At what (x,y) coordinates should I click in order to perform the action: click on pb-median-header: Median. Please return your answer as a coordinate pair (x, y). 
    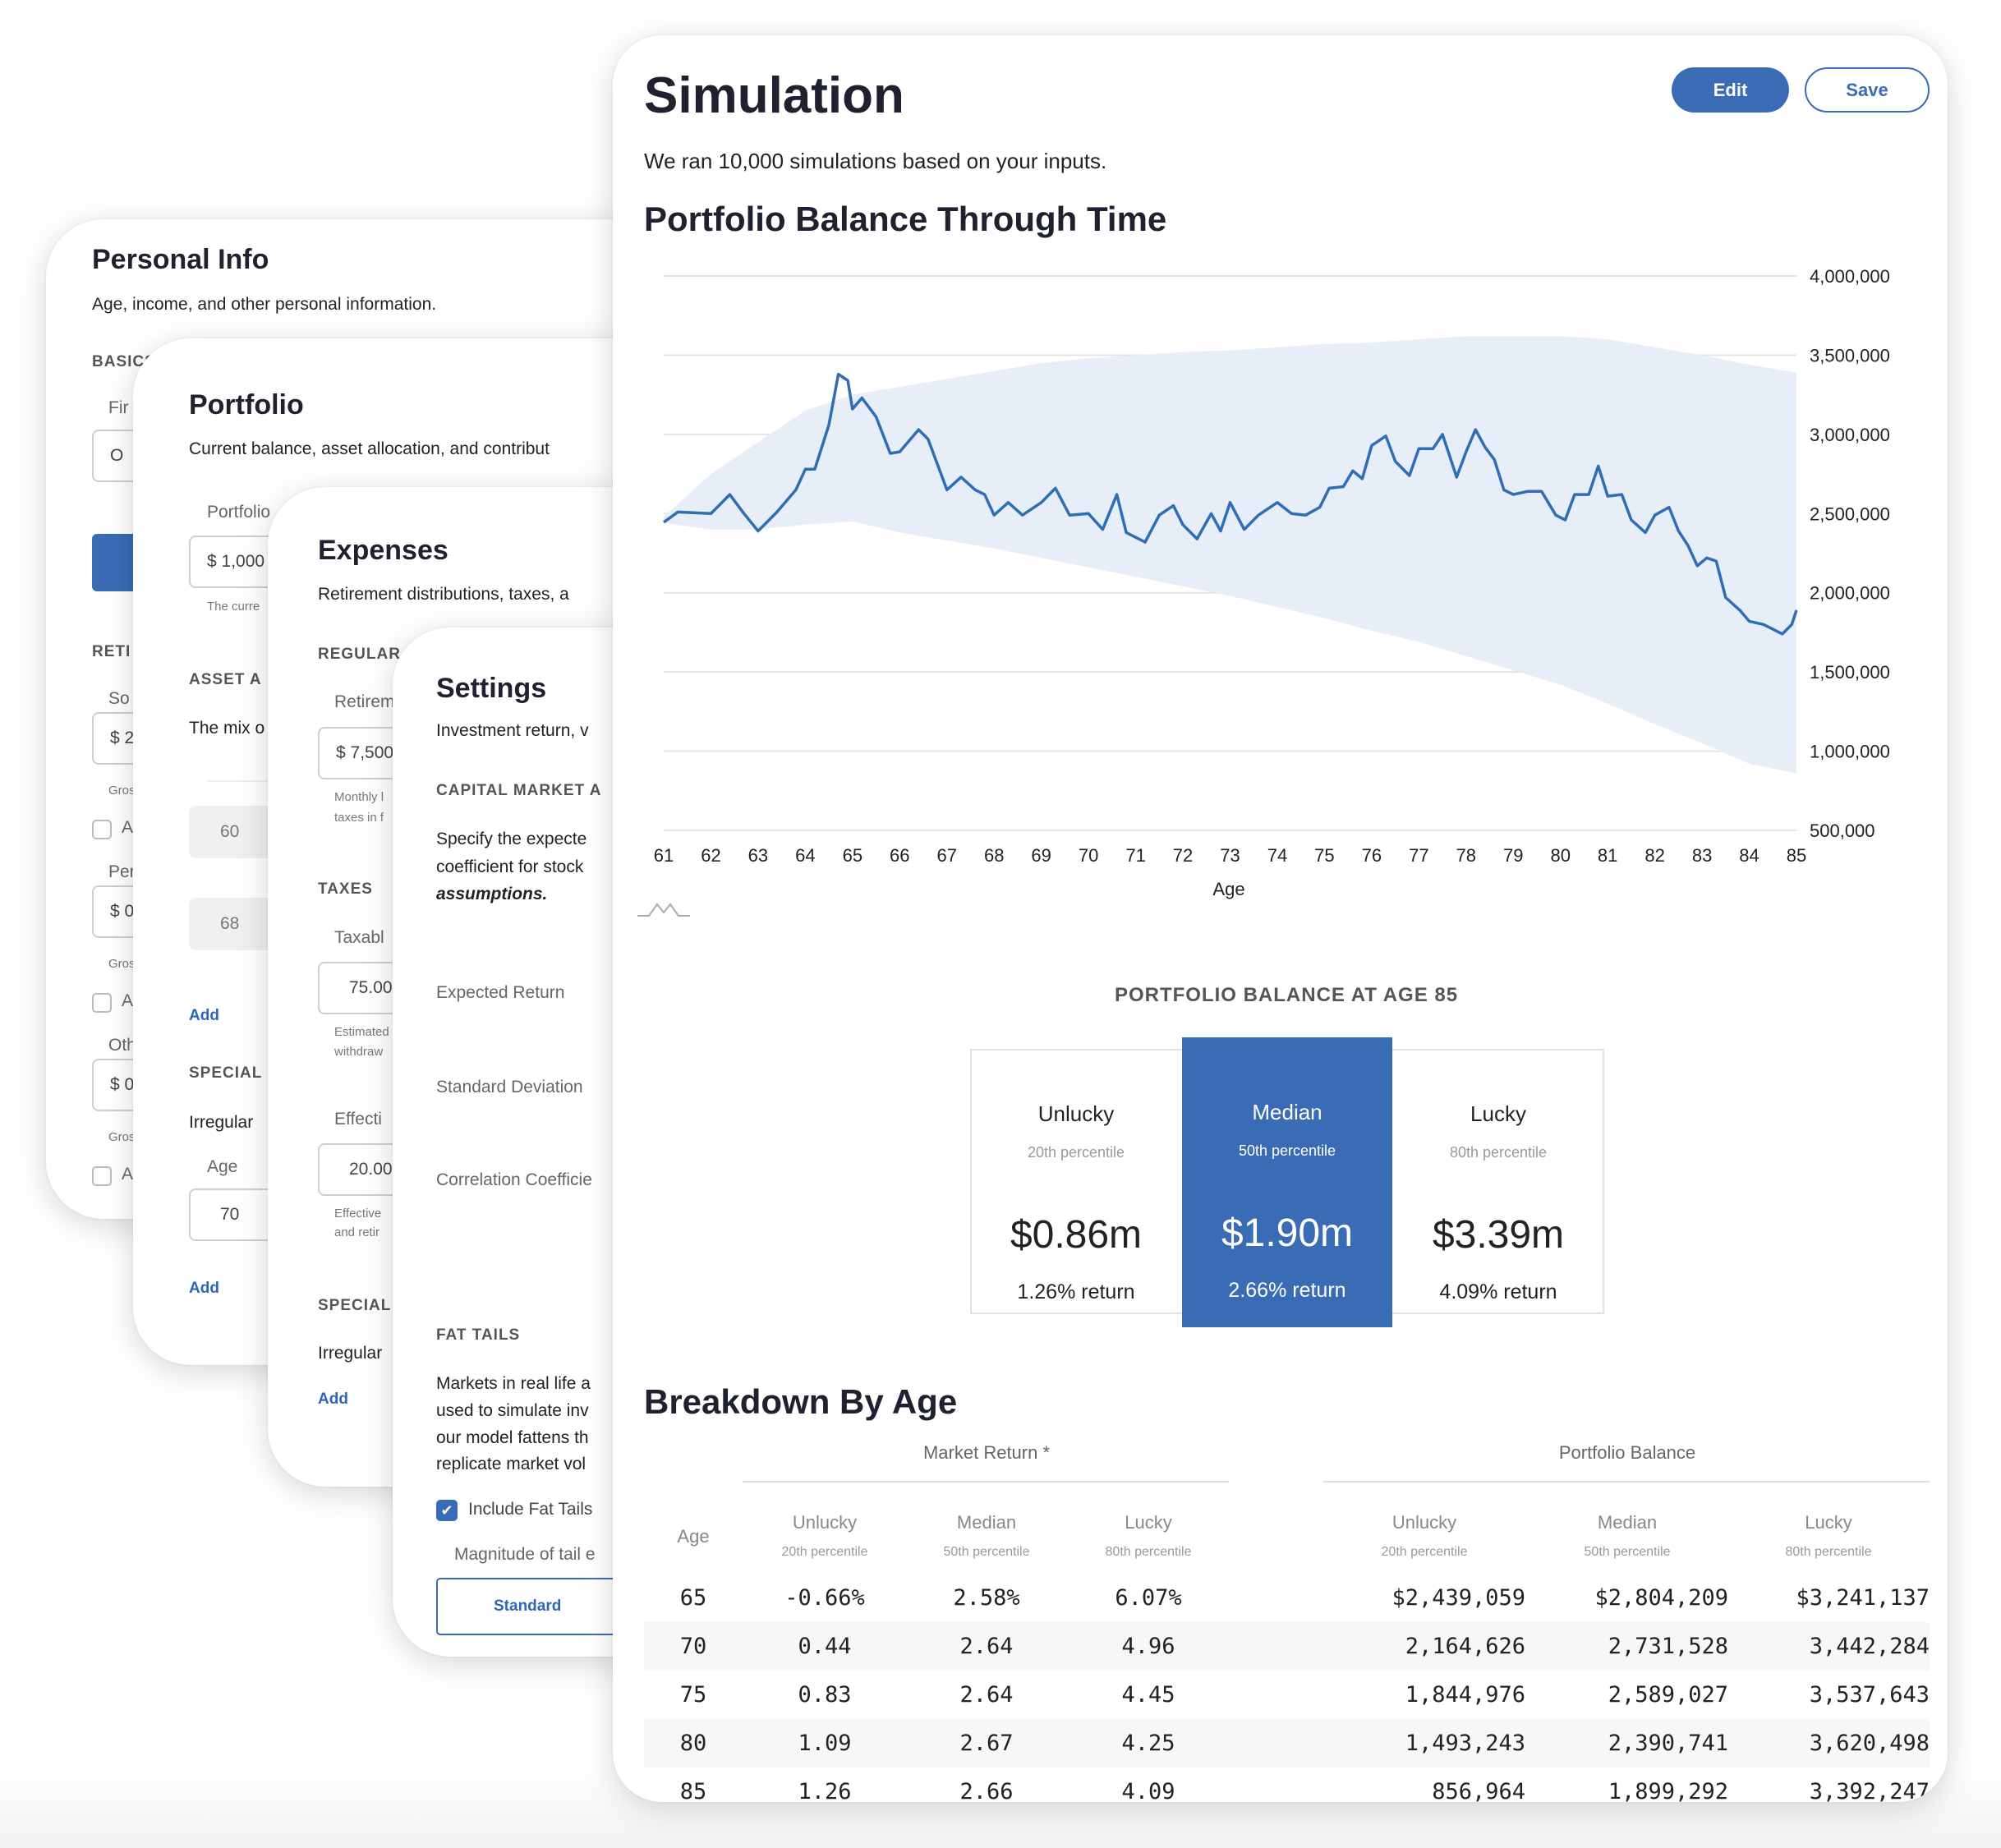
    Looking at the image, I should click on (1627, 1522).